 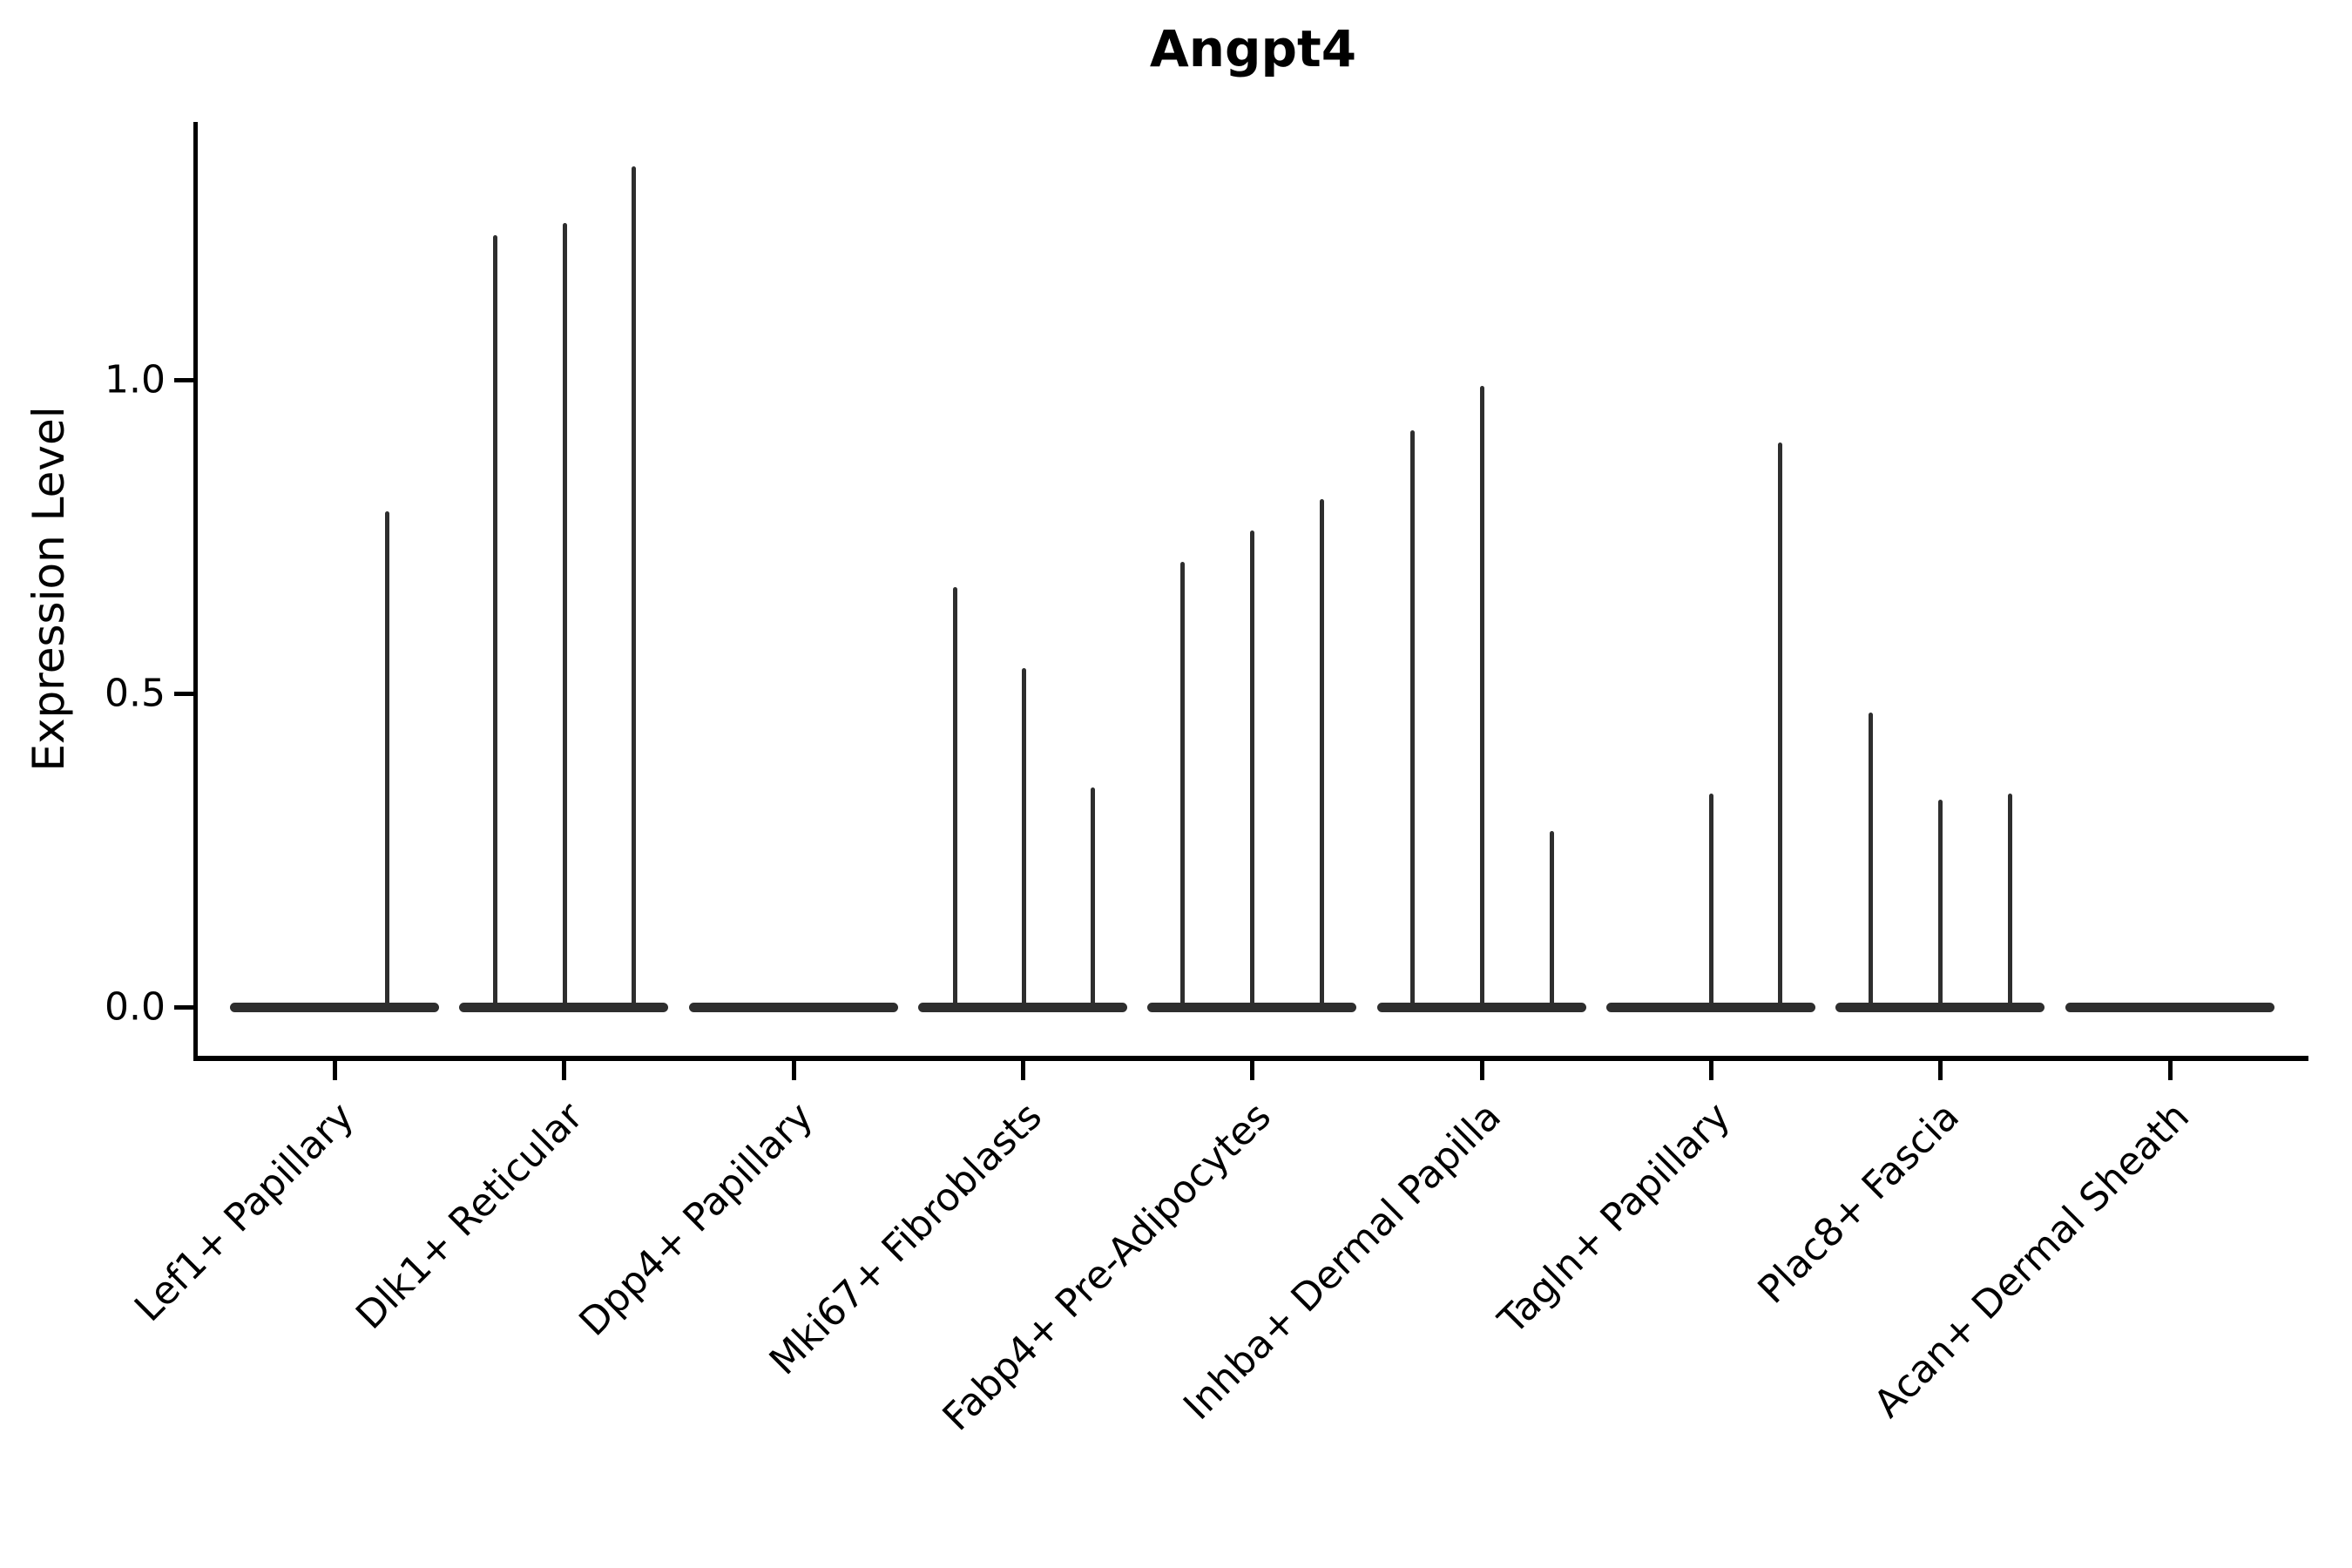 I want to click on y-tick-label: 1.0, so click(x=135, y=379).